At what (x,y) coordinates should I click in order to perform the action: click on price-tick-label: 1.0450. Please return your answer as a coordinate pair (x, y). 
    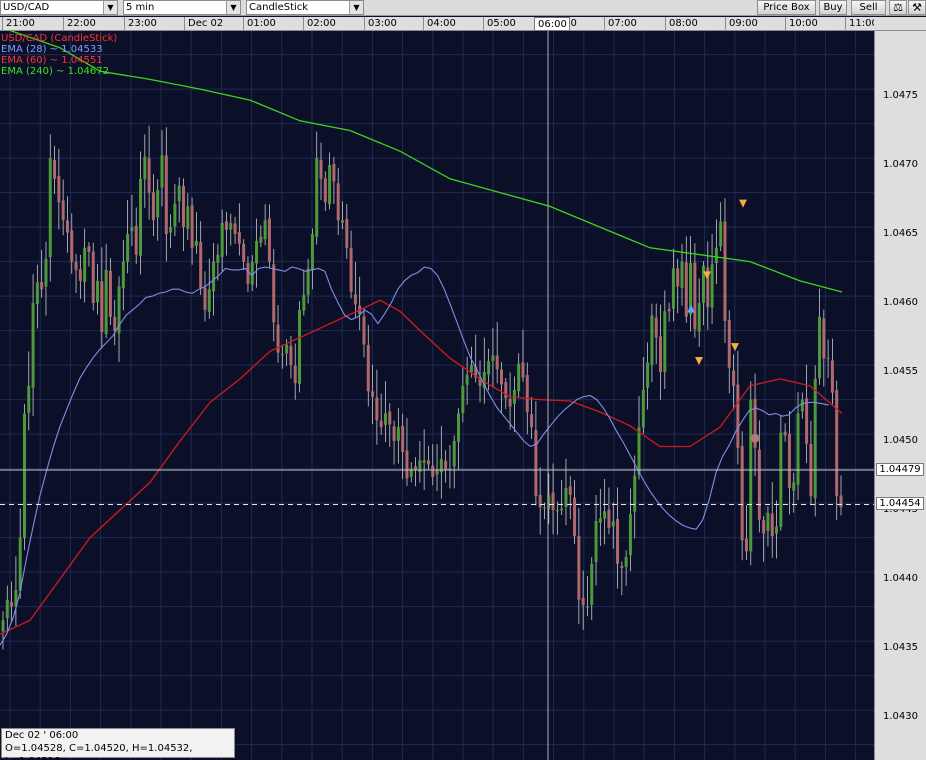
    Looking at the image, I should click on (900, 440).